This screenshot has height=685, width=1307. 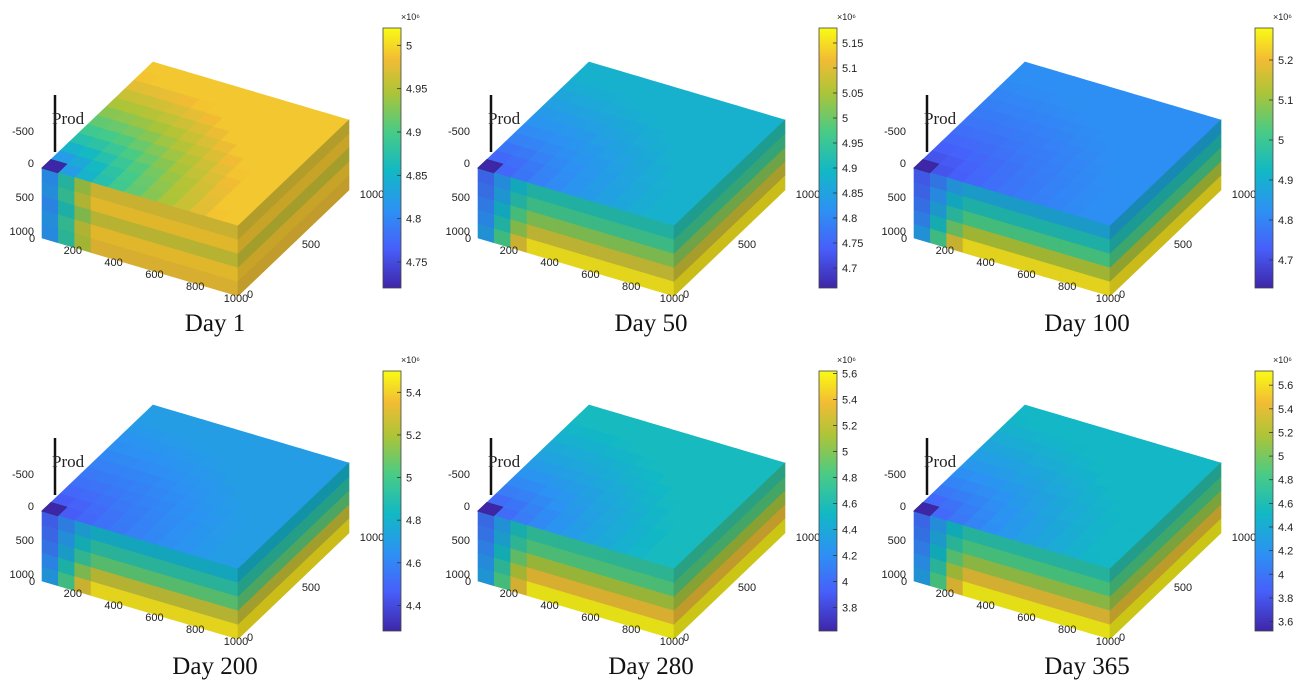 I want to click on caption-day-1: Day 1, so click(x=215, y=323).